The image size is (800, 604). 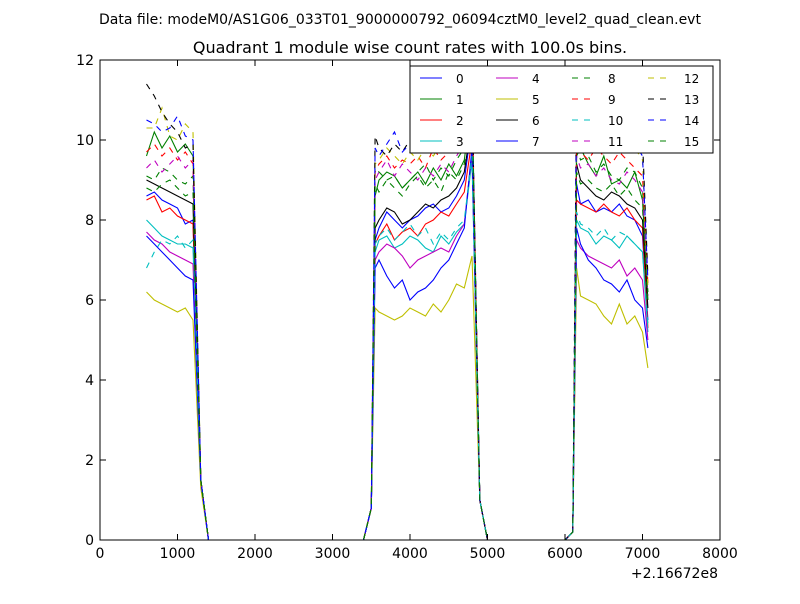 I want to click on legend-label-12: 12, so click(x=691, y=79).